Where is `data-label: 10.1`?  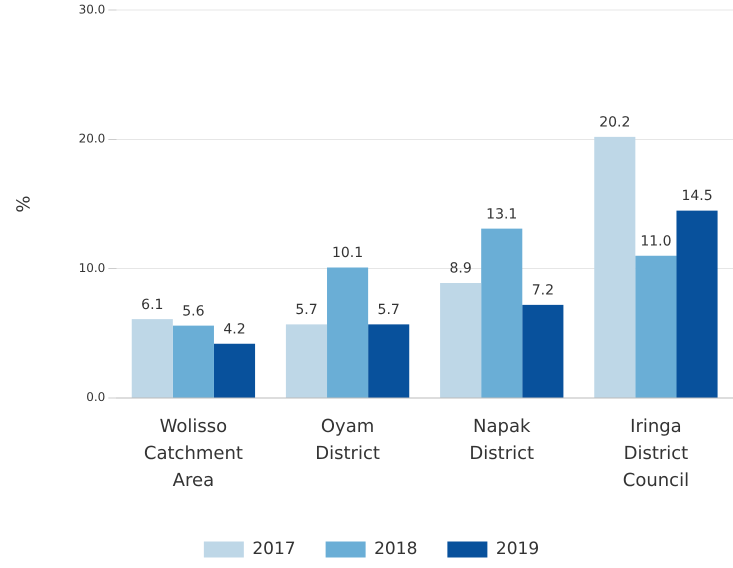 data-label: 10.1 is located at coordinates (348, 253).